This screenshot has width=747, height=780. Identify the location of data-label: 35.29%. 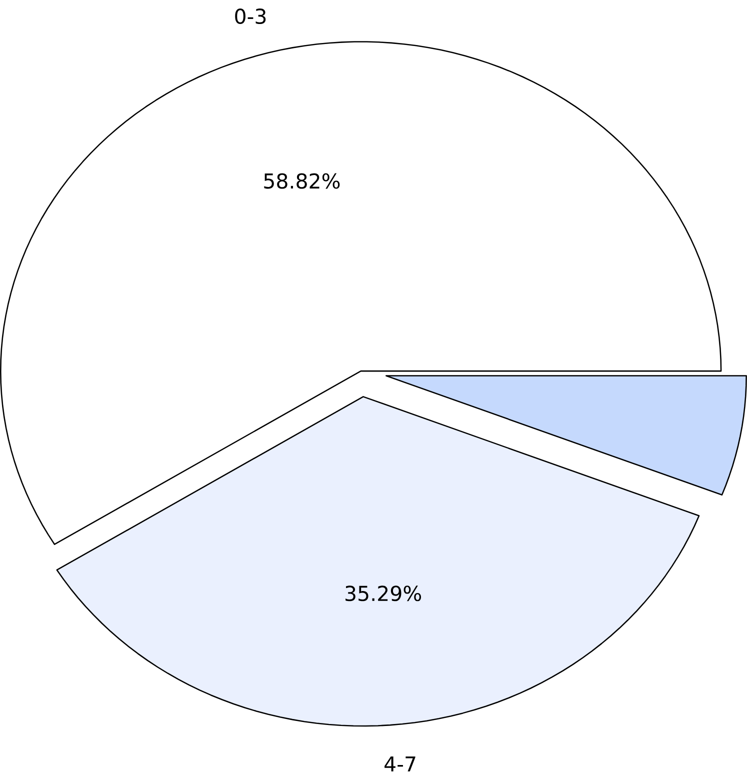
(384, 594).